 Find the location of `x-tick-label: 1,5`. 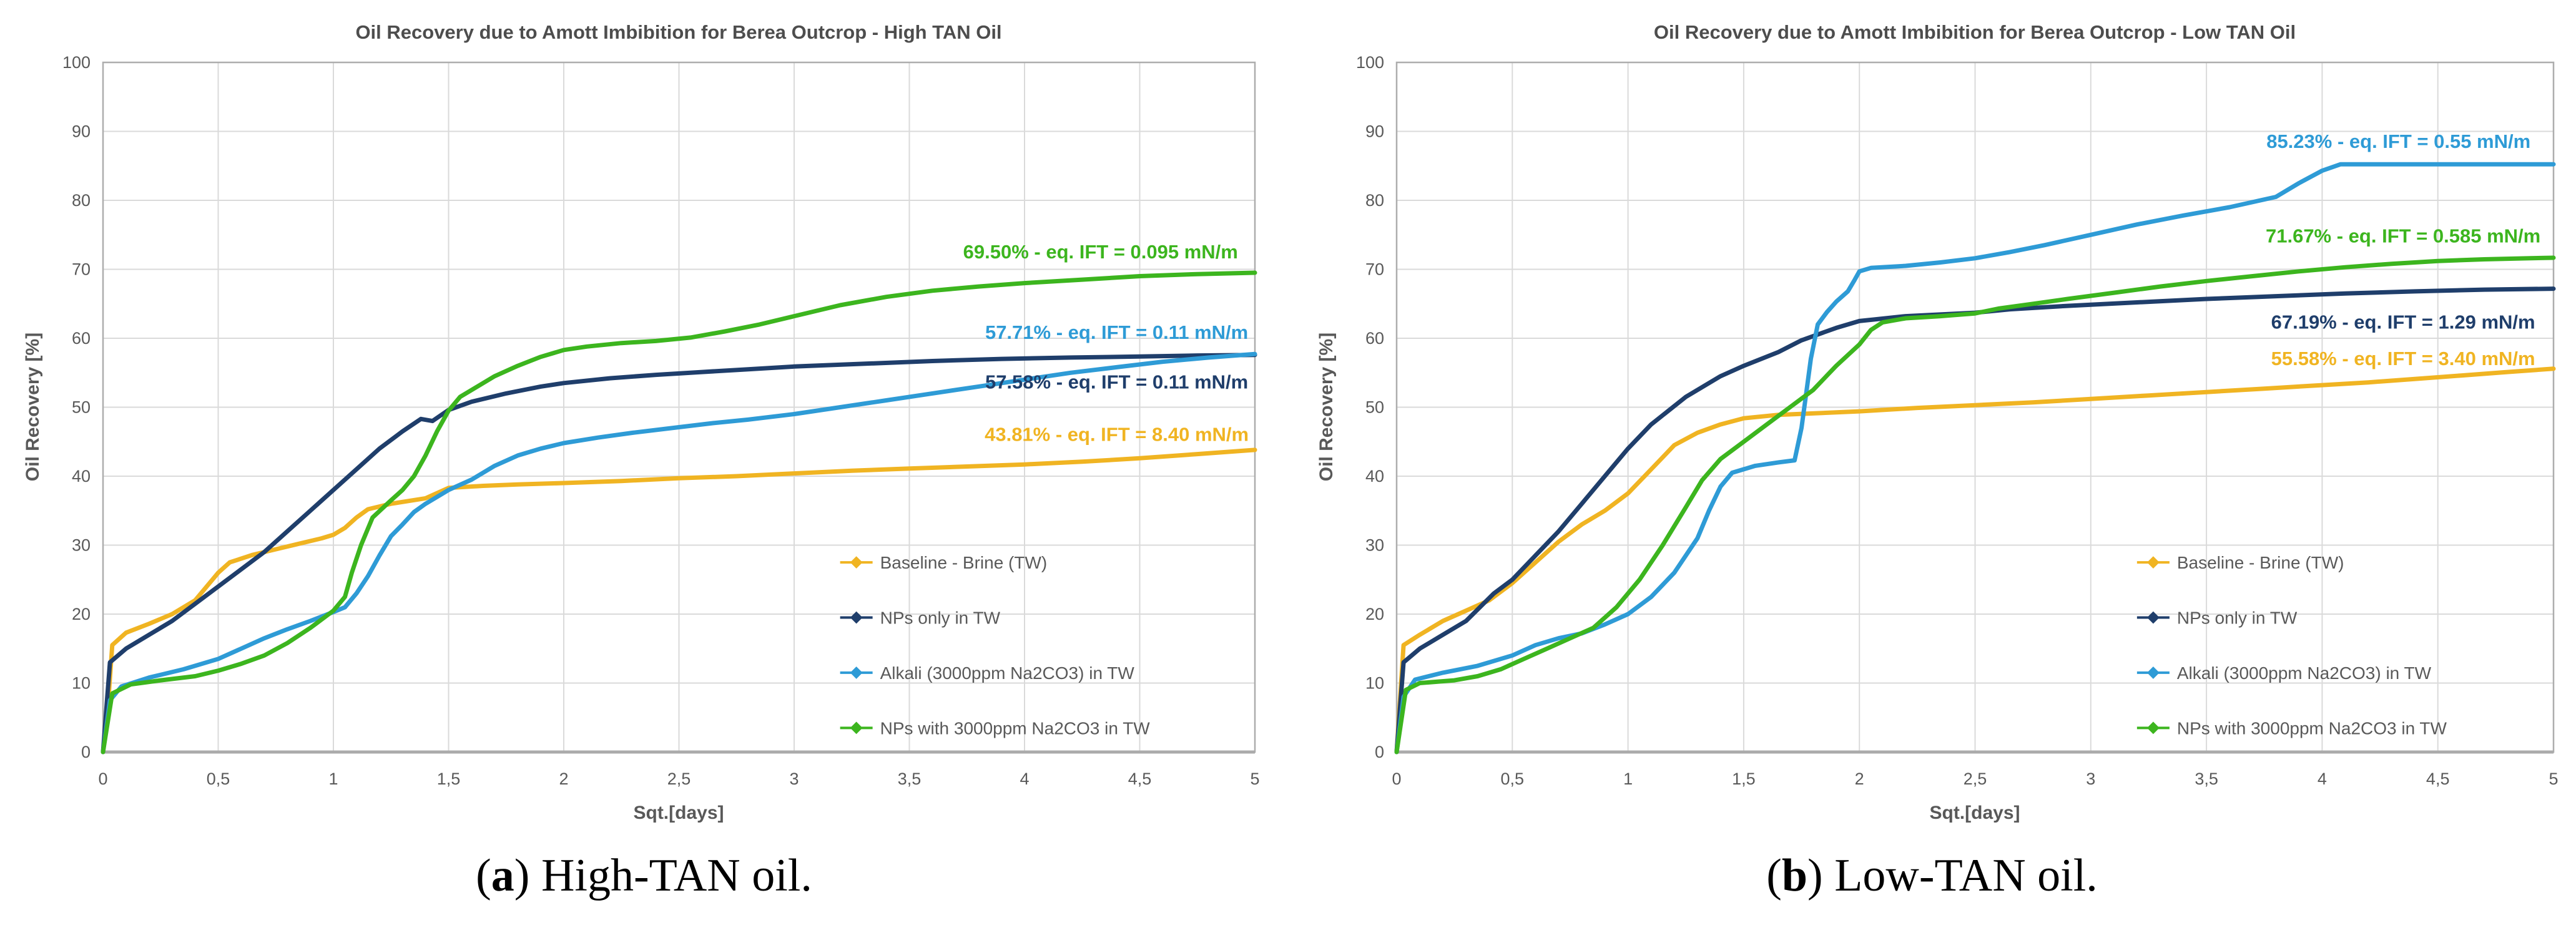

x-tick-label: 1,5 is located at coordinates (449, 778).